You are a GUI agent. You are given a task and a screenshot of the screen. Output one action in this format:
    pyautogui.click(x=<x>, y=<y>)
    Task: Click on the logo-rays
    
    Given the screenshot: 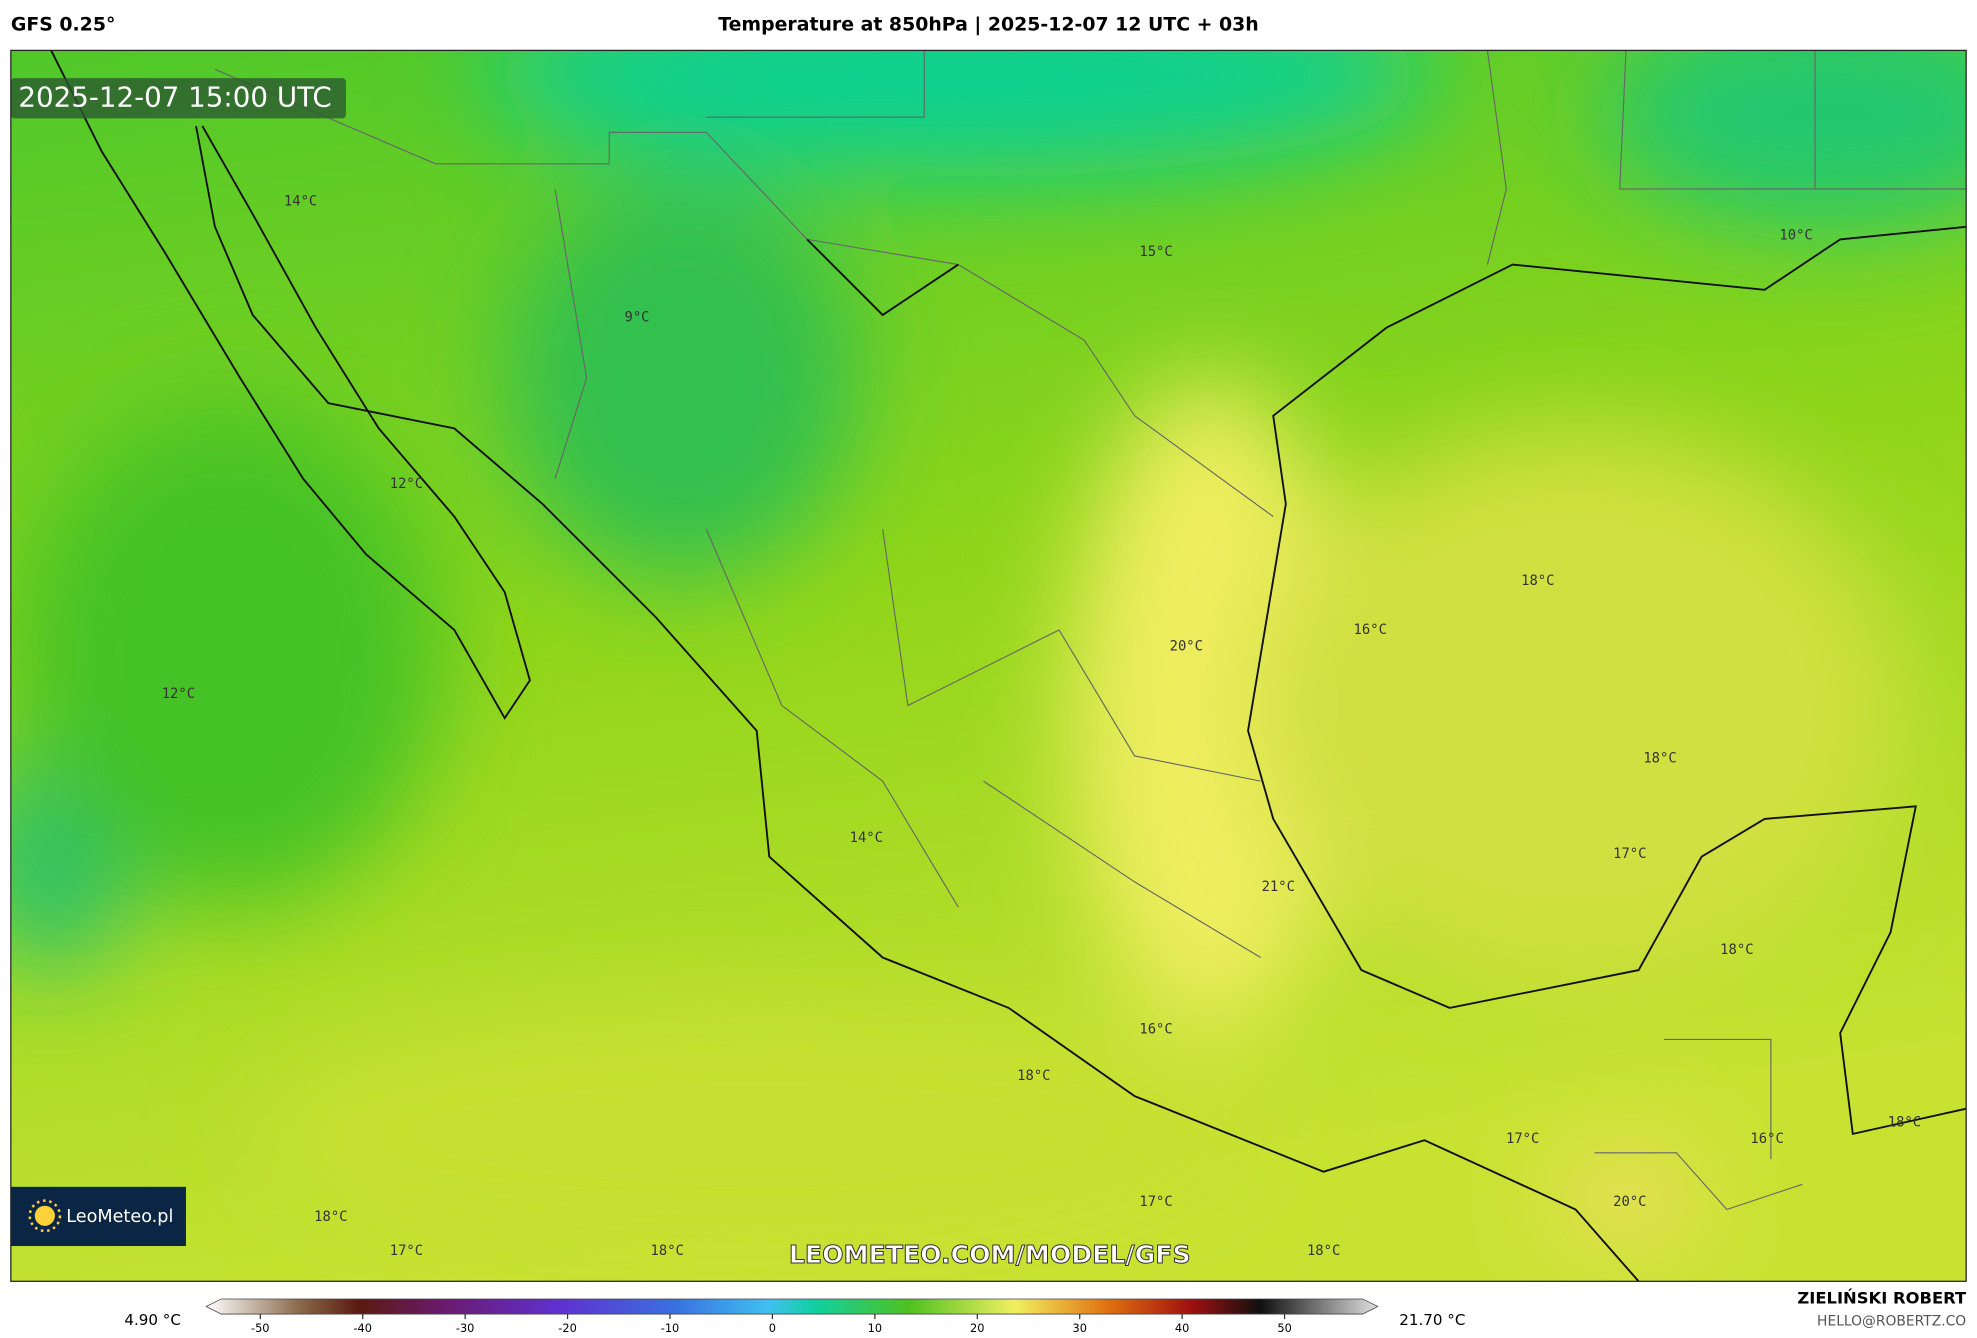 What is the action you would take?
    pyautogui.click(x=45, y=1216)
    